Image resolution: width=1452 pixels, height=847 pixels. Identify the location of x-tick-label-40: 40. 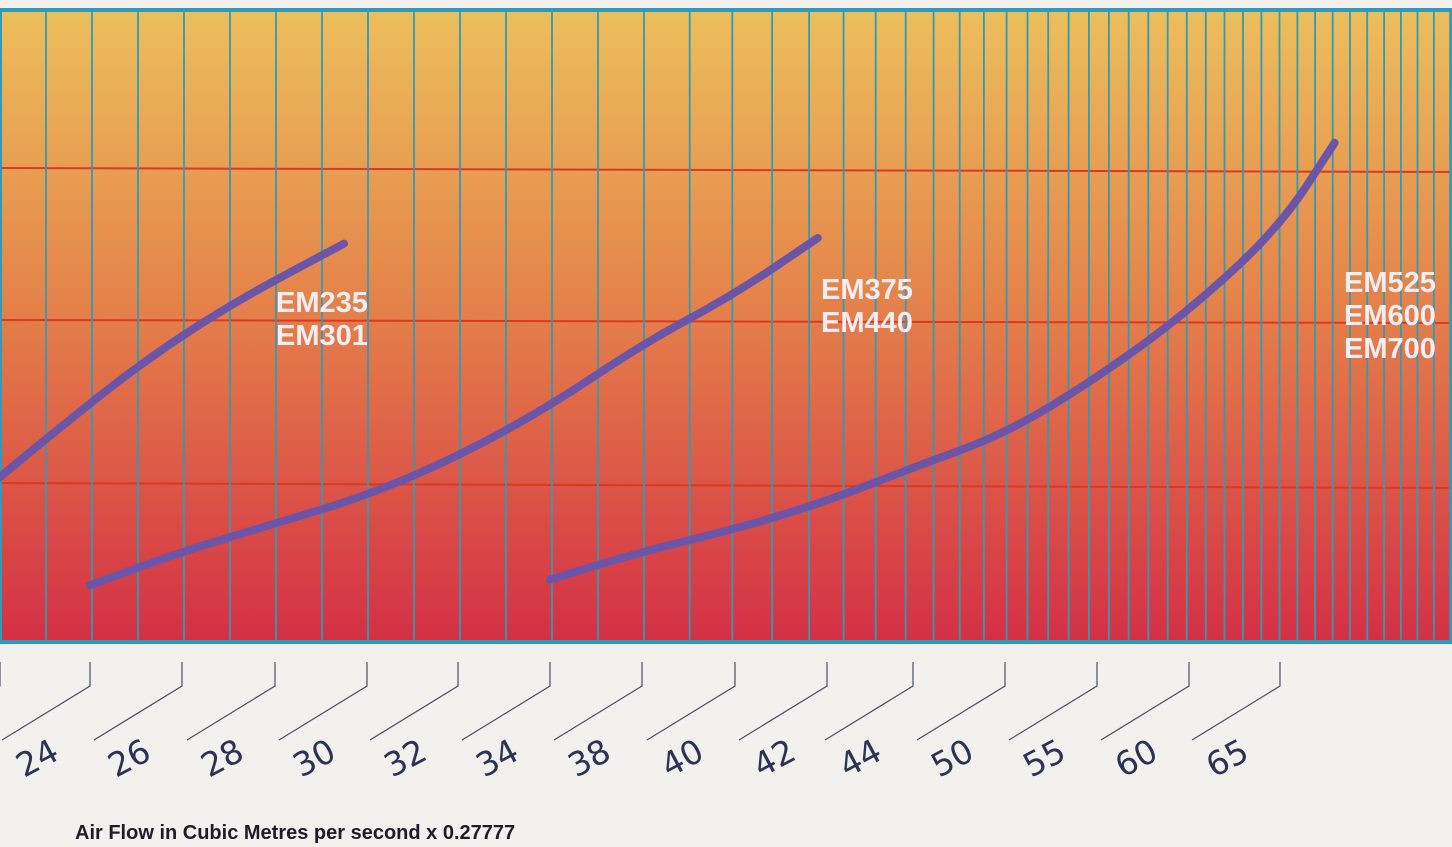
(681, 758).